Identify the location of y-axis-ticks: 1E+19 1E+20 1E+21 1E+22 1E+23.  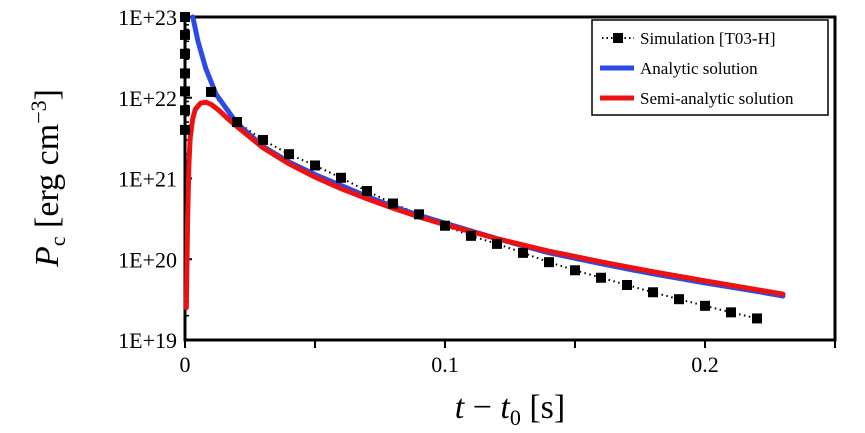
(155, 179).